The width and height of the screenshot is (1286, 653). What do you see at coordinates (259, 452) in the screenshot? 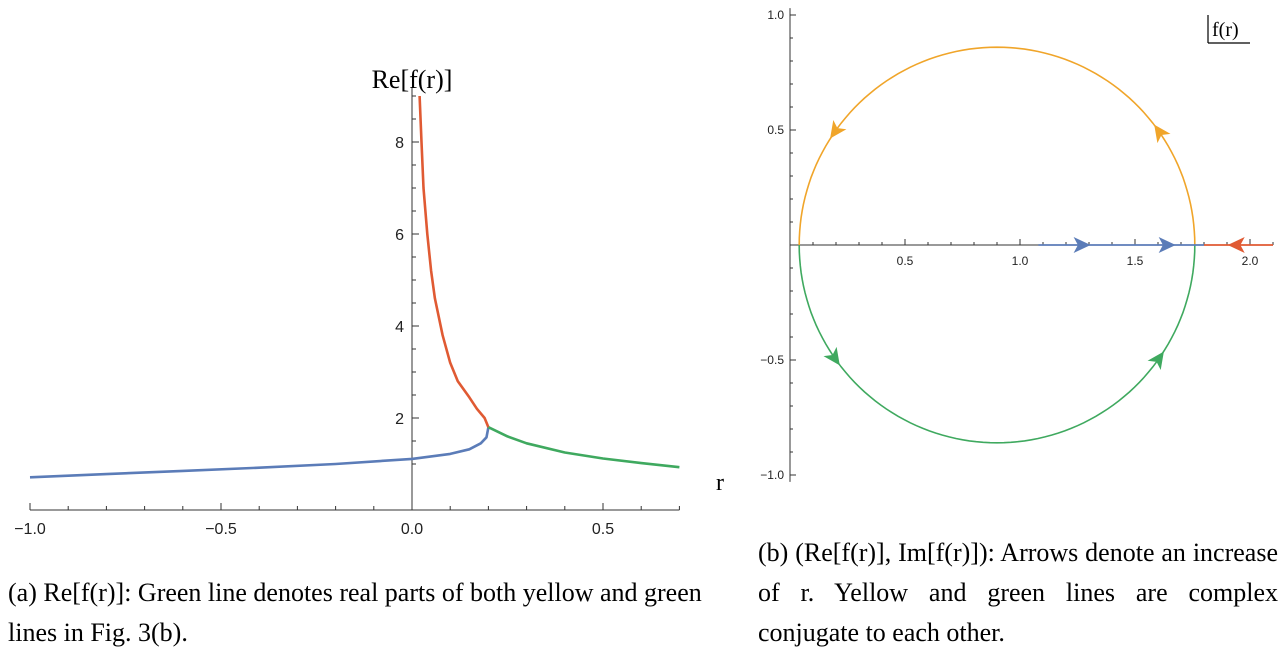
I see `series-blue-line` at bounding box center [259, 452].